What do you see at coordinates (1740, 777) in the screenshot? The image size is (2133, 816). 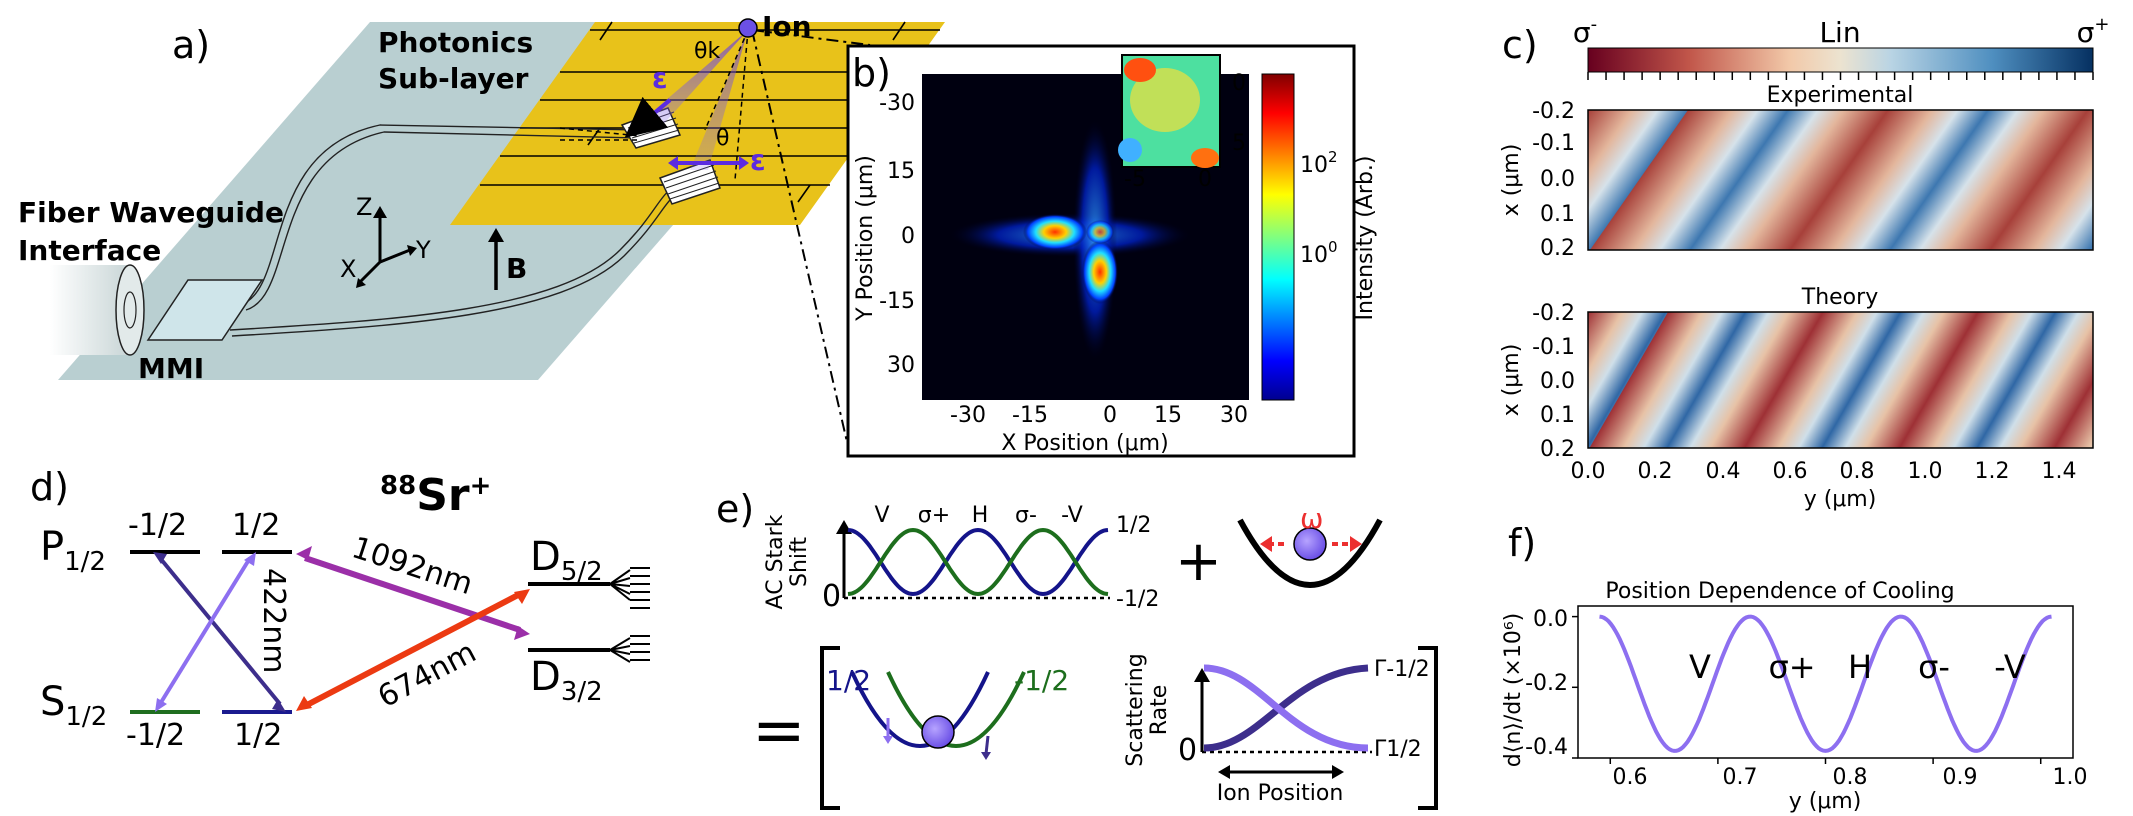 I see `f-xtick-1: 0.7` at bounding box center [1740, 777].